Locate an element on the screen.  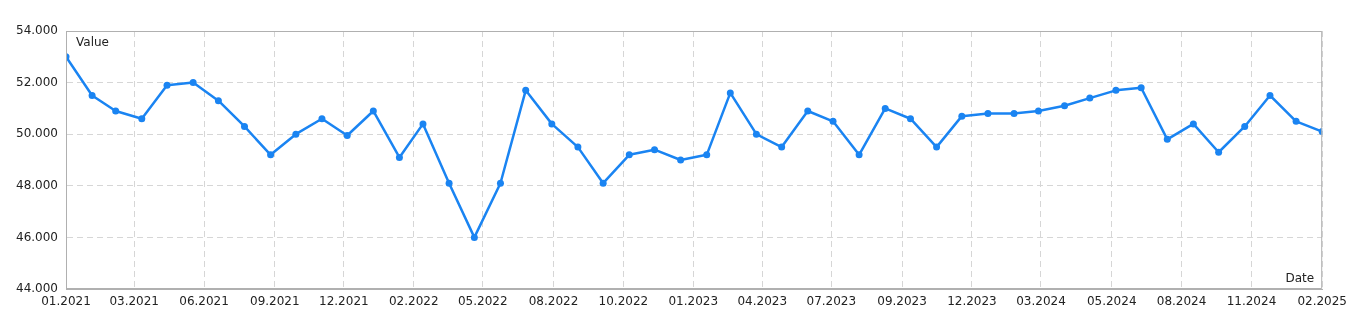
x-tick-label: 02.2025 is located at coordinates (1322, 301).